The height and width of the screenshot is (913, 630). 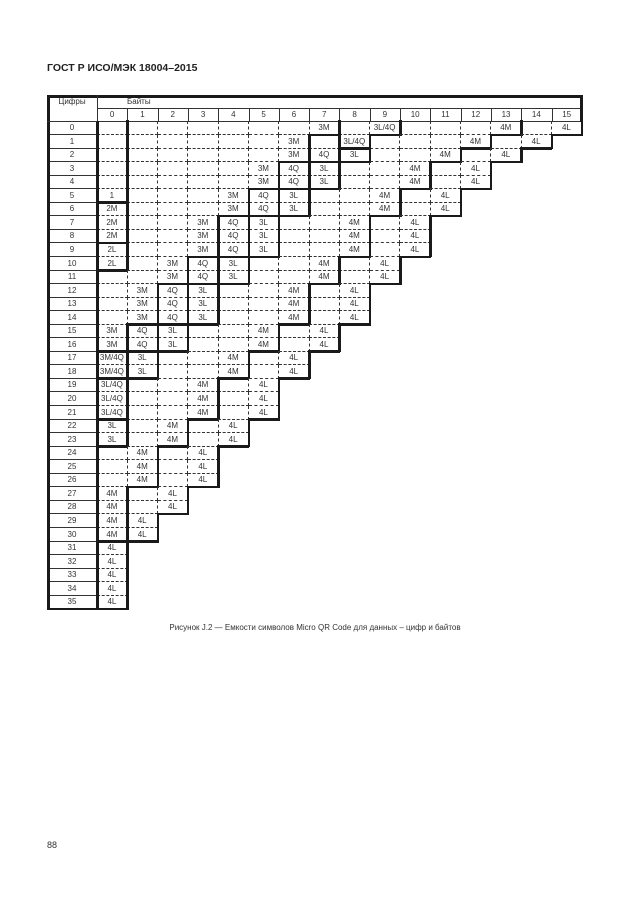 I want to click on row-label: 11, so click(x=72, y=277).